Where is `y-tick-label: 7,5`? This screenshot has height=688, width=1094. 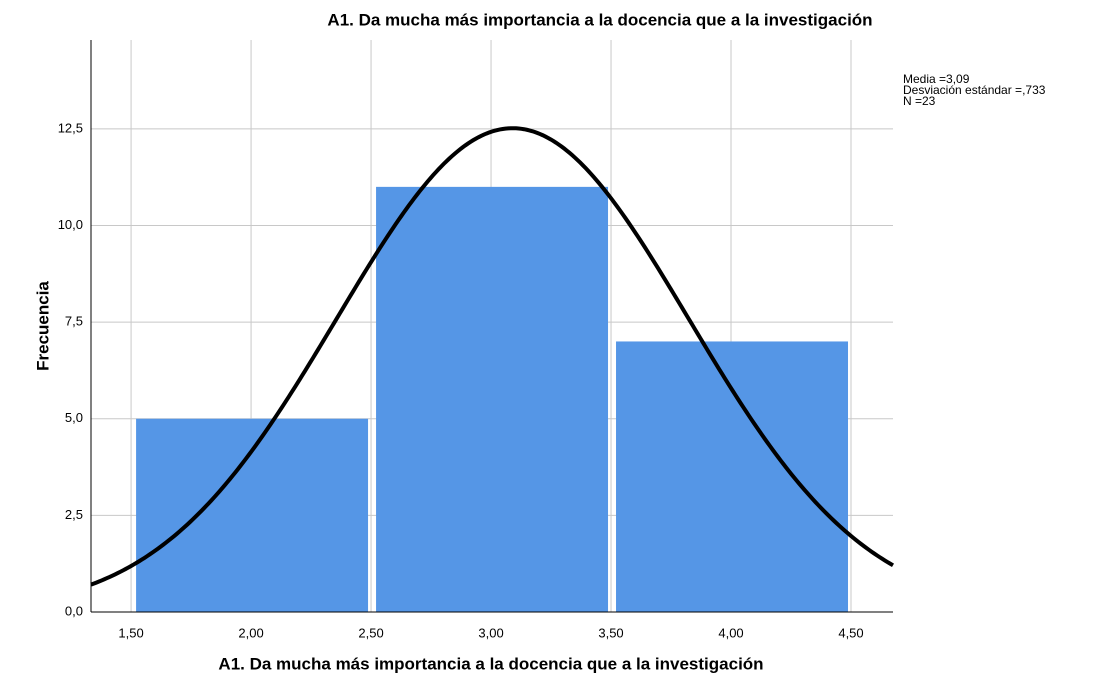 y-tick-label: 7,5 is located at coordinates (74, 321).